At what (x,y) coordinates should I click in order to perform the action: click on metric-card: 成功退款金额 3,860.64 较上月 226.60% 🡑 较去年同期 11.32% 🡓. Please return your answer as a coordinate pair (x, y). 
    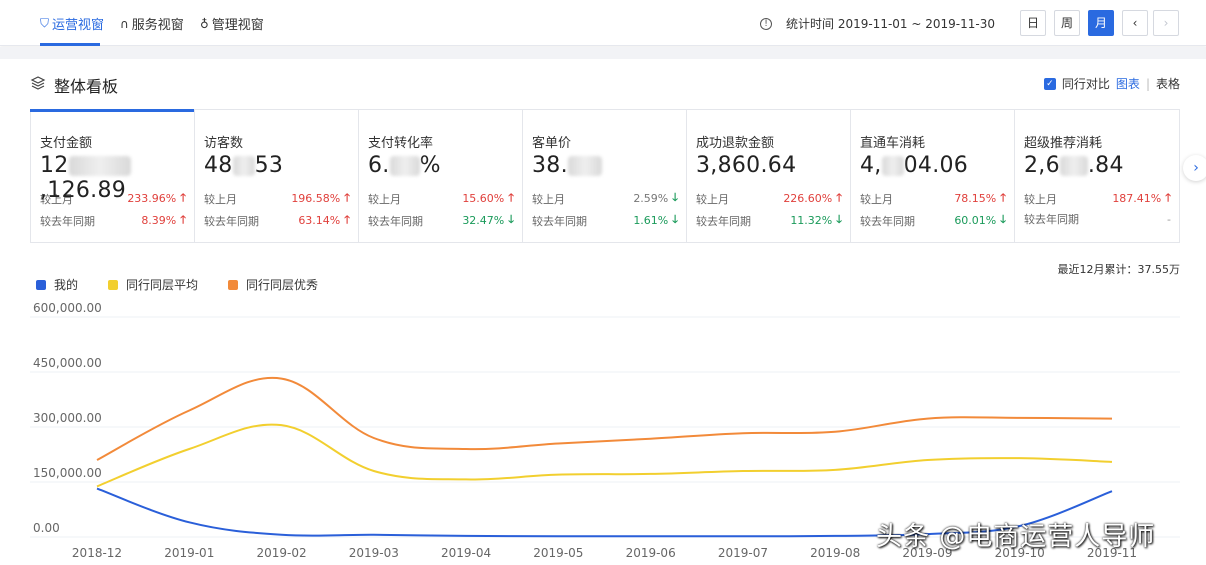
    Looking at the image, I should click on (769, 176).